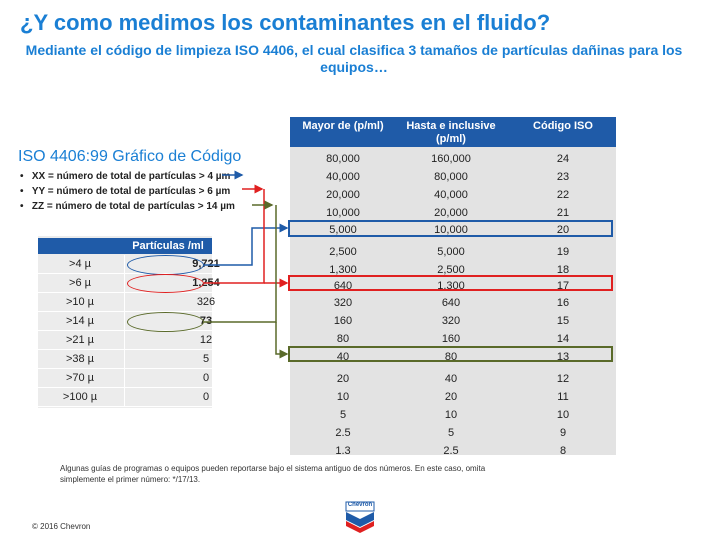  Describe the element at coordinates (80, 340) in the screenshot. I see `particle-size-label: >21 µ` at that location.